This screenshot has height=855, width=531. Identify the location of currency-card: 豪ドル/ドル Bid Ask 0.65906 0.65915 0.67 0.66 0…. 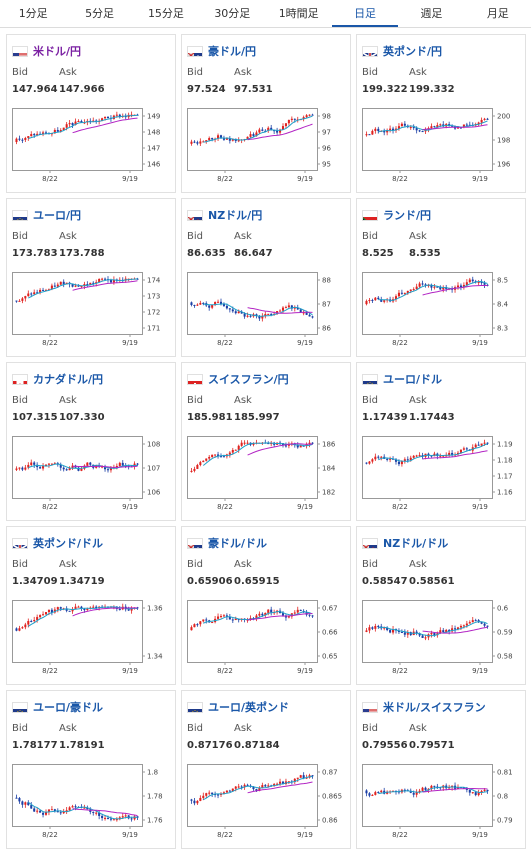
(266, 605).